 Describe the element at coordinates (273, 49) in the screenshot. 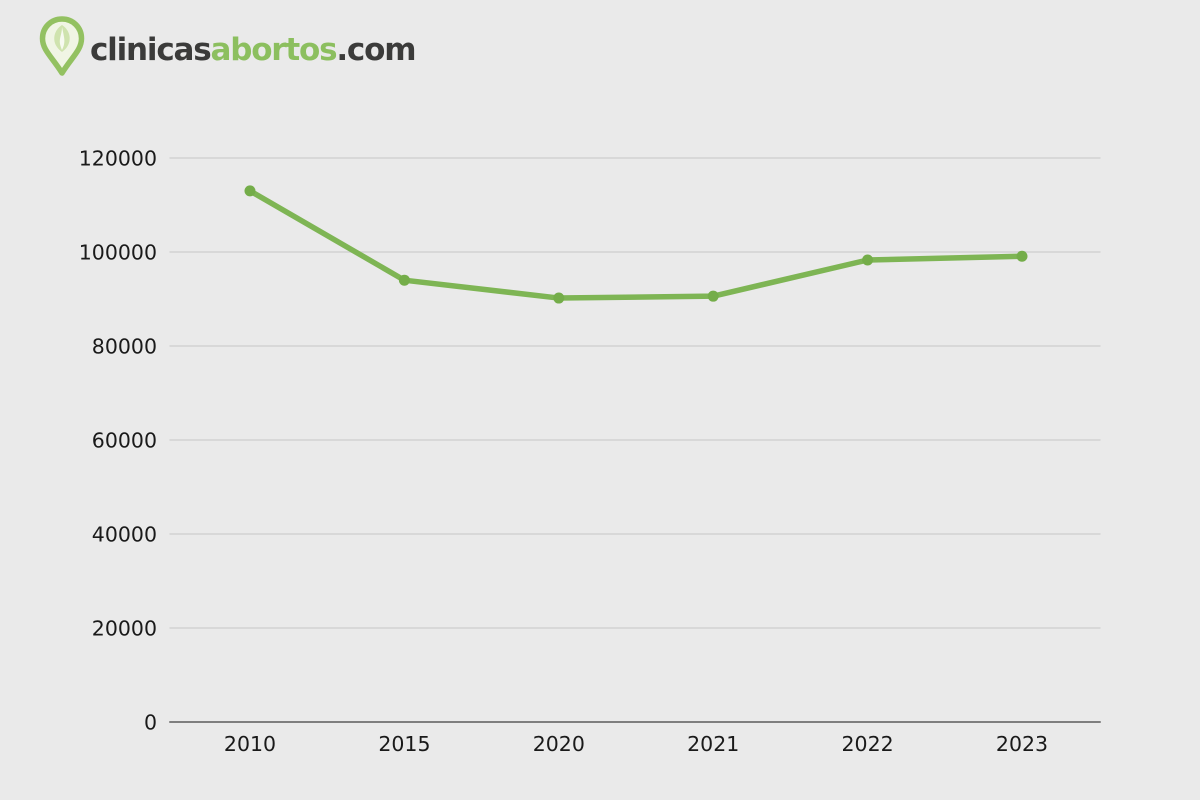

I see `logo-text-highlight: abortos` at that location.